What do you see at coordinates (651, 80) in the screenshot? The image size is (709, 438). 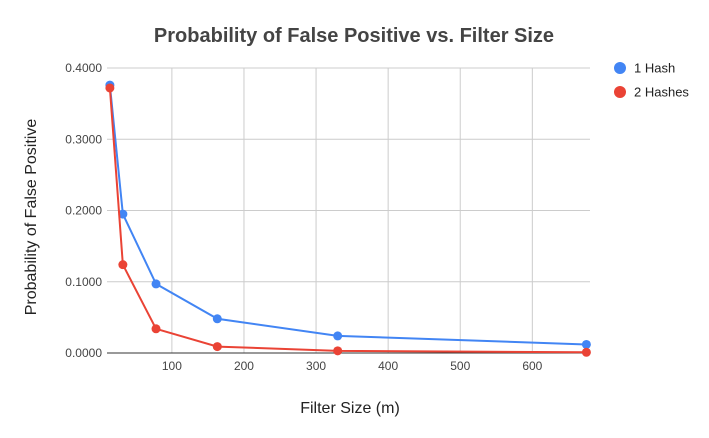 I see `legend: 1 Hash 2 Hashes` at bounding box center [651, 80].